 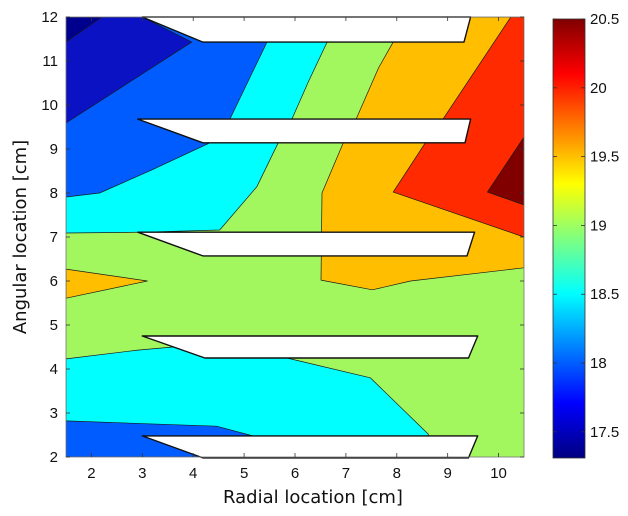 I want to click on y-tick-label: 3, so click(x=54, y=413).